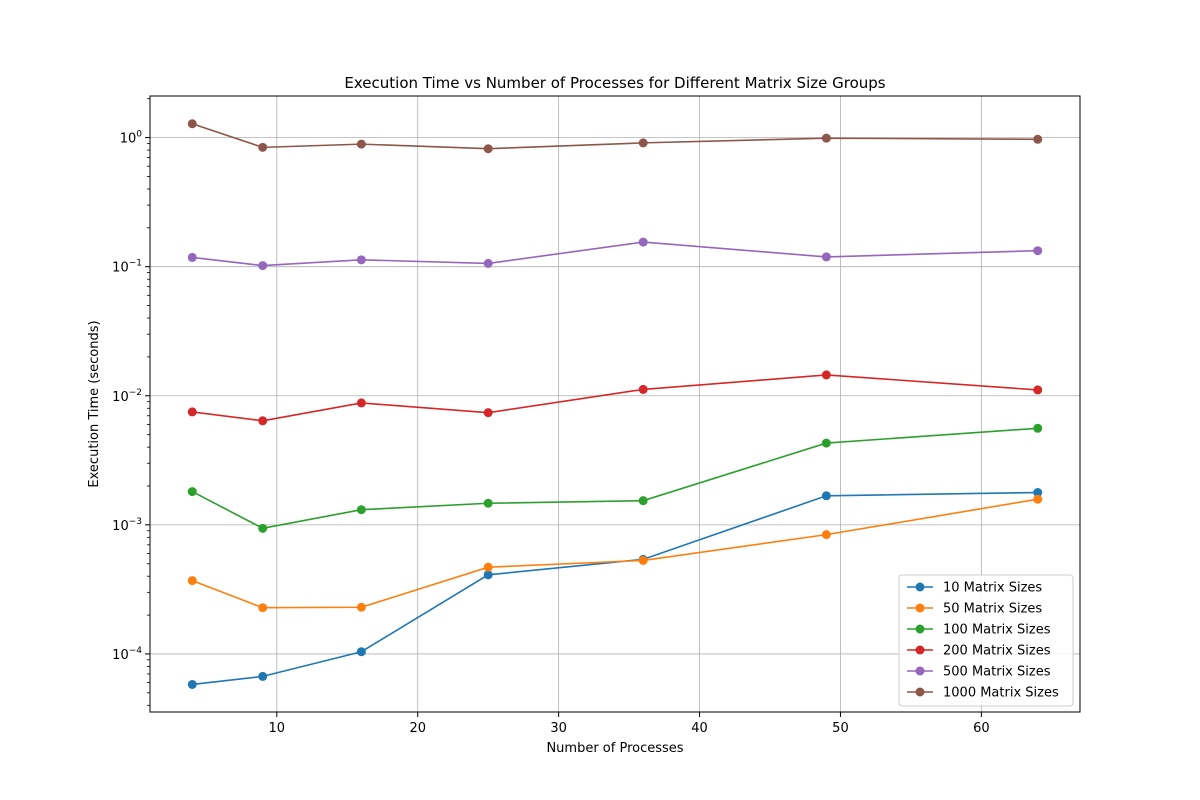  Describe the element at coordinates (992, 588) in the screenshot. I see `legend-label: 10 Matrix Sizes` at that location.